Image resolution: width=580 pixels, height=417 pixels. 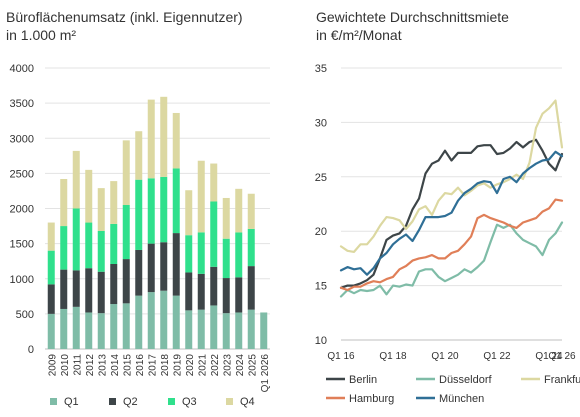 What do you see at coordinates (22, 104) in the screenshot?
I see `y-tick-label: 3500` at bounding box center [22, 104].